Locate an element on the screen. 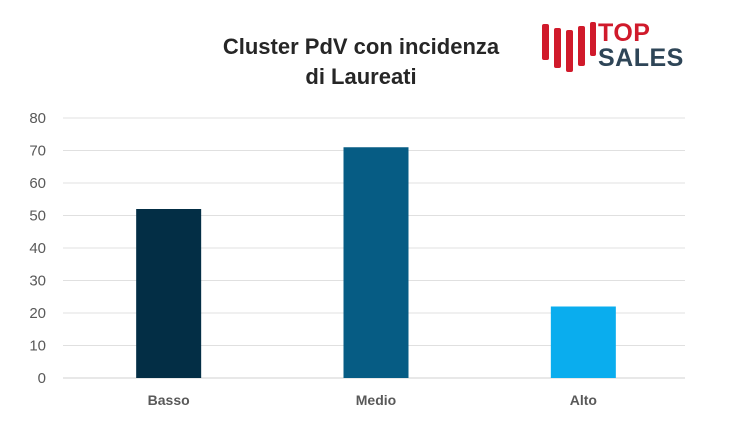 The width and height of the screenshot is (733, 438). x-category-label: Medio is located at coordinates (376, 400).